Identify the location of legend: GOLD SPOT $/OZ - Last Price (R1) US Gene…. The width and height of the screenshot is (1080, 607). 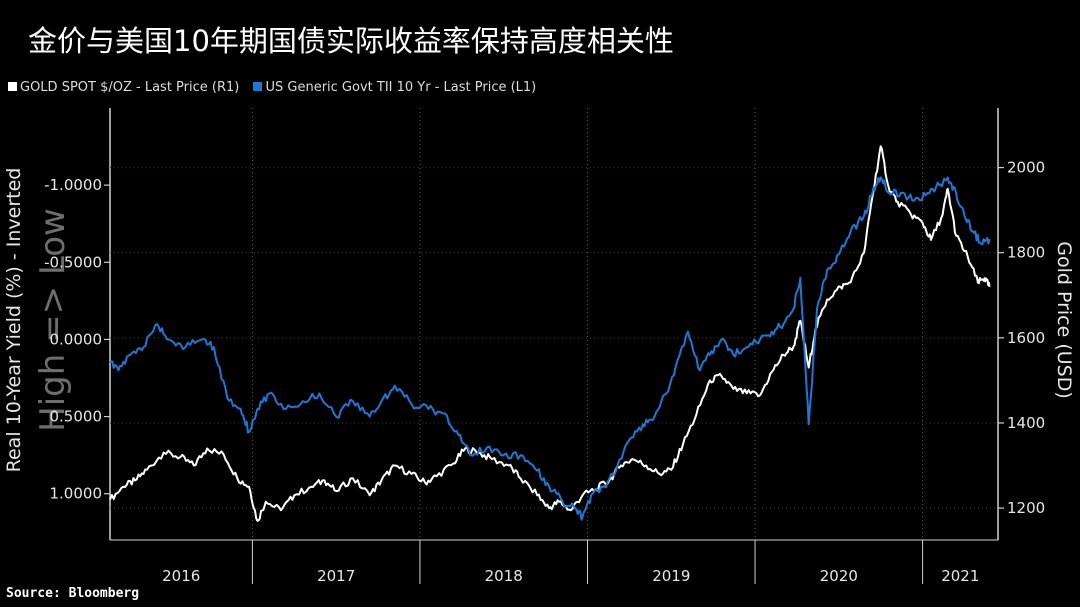
(277, 87).